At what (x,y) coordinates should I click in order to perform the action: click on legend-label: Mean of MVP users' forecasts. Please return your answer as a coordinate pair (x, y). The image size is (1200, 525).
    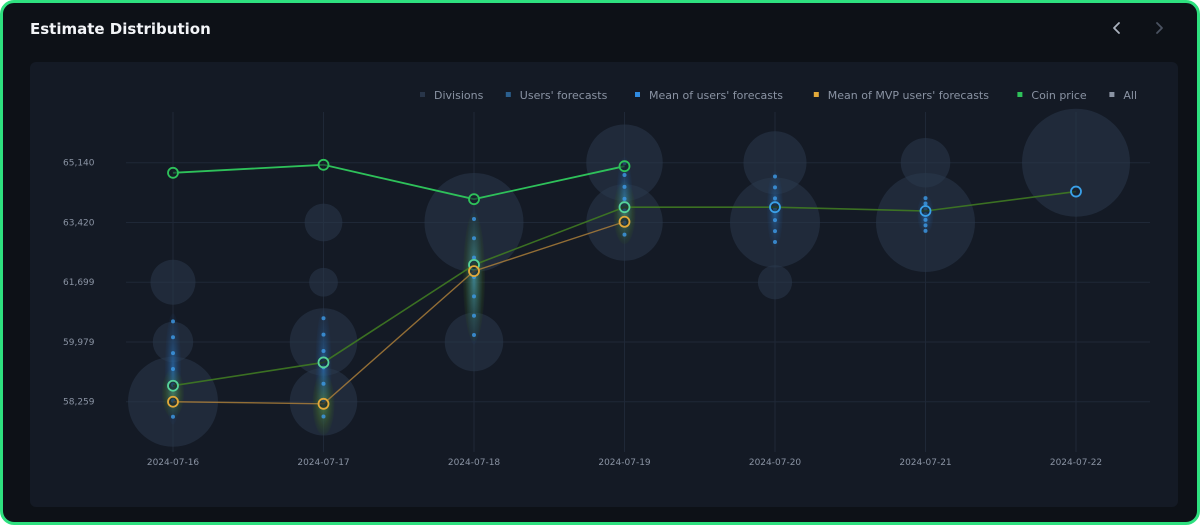
    Looking at the image, I should click on (908, 95).